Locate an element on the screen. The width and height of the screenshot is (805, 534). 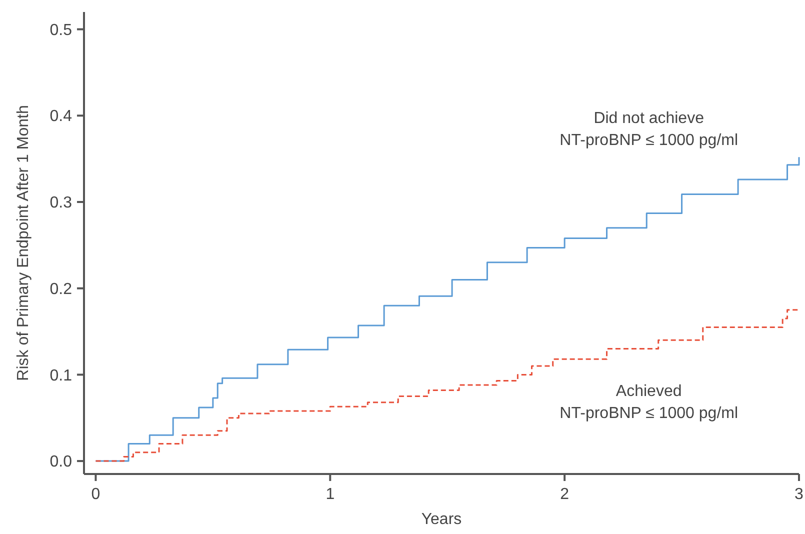
y-tick-label: 0.1 is located at coordinates (61, 375).